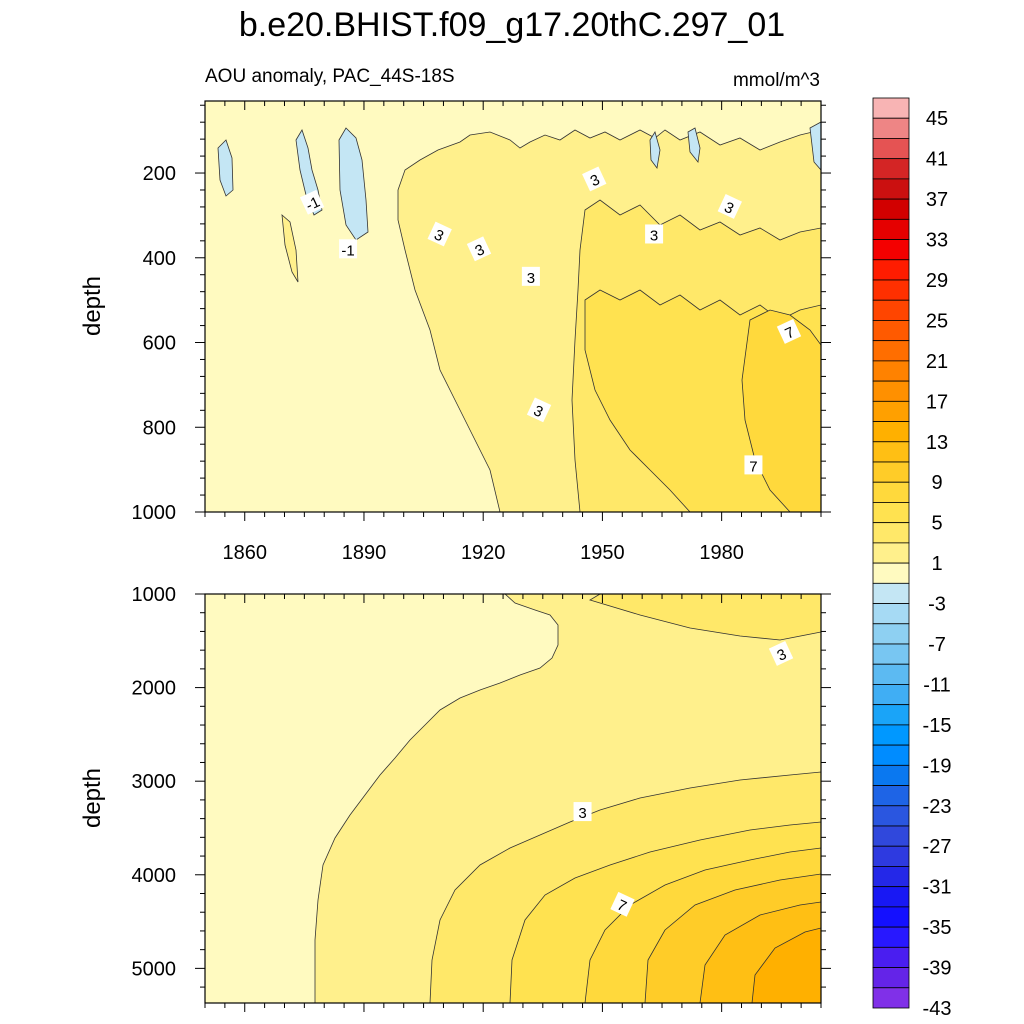 The height and width of the screenshot is (1024, 1024). What do you see at coordinates (721, 553) in the screenshot?
I see `upper-x-tick-label: 1980` at bounding box center [721, 553].